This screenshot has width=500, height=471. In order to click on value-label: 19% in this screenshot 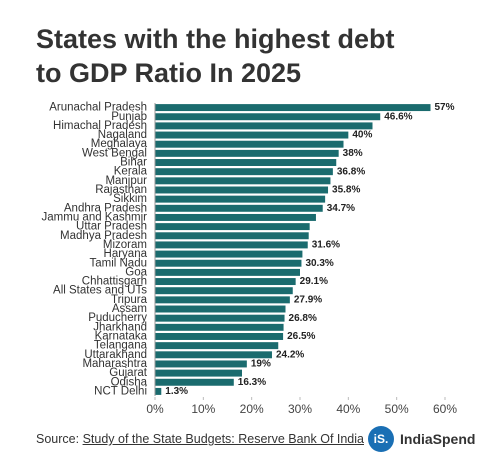, I will do `click(261, 364)`.